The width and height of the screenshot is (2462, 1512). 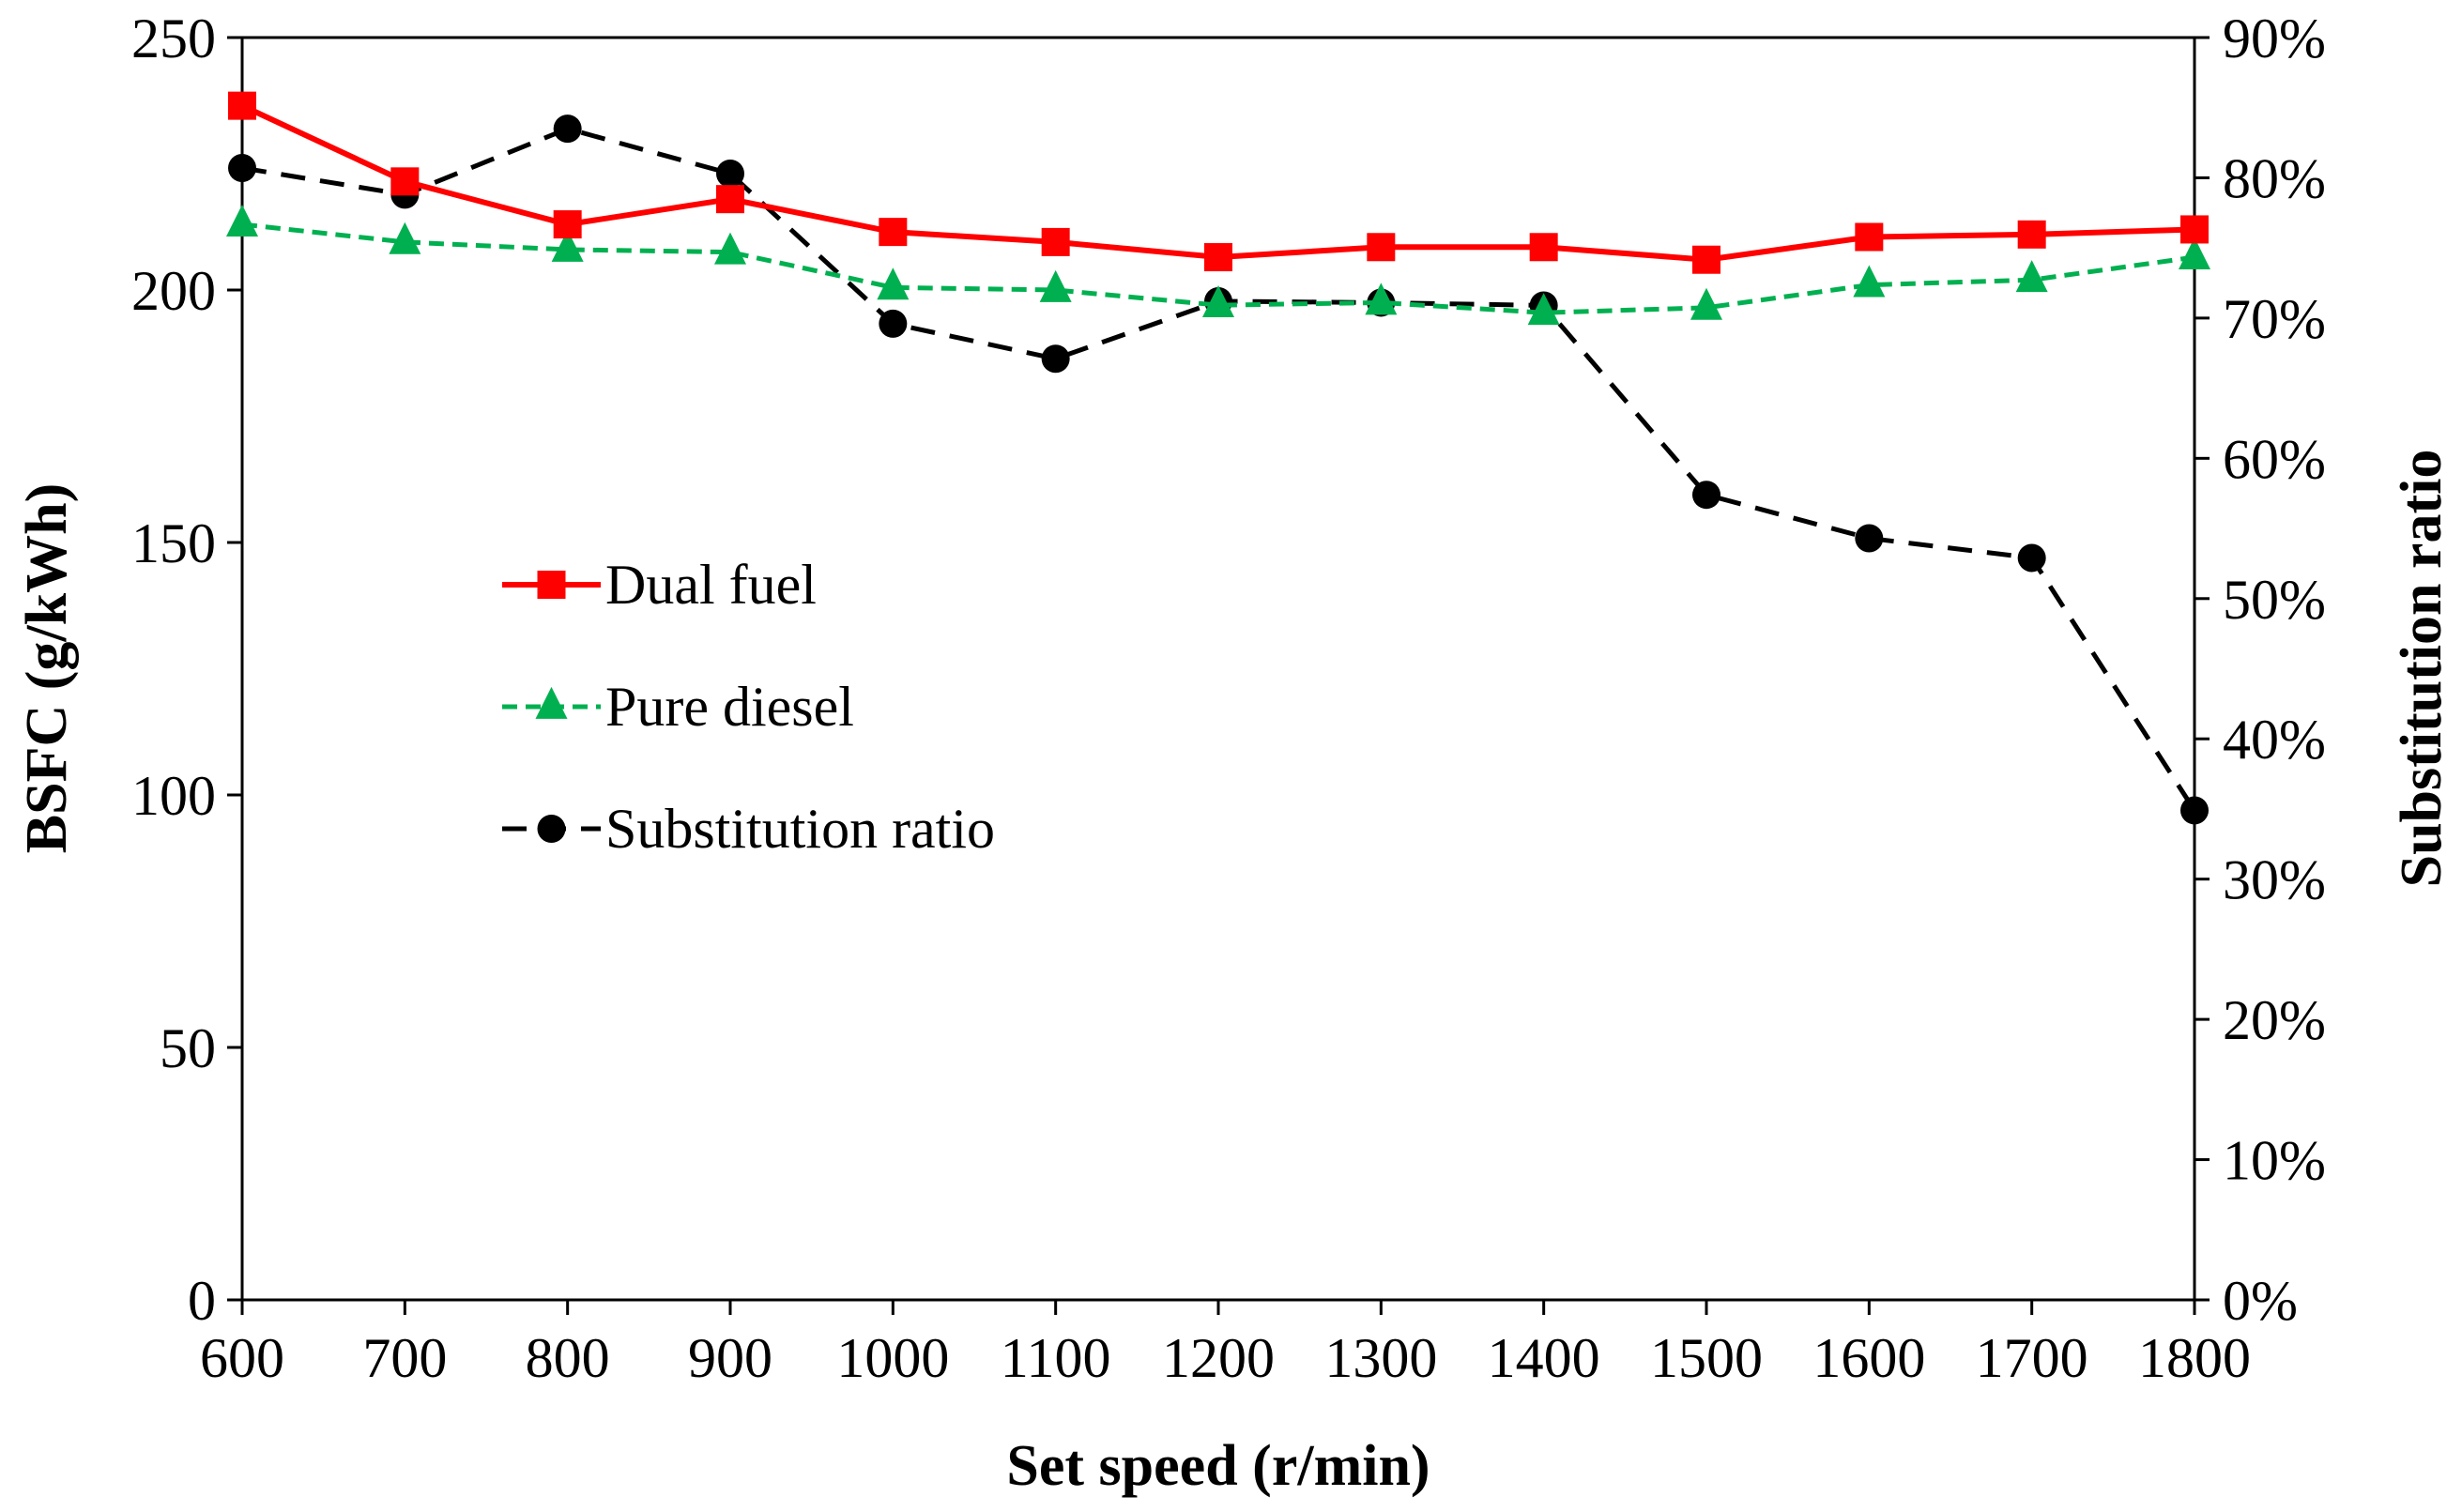 I want to click on legend-item-substitution-ratio: Substitution ratio, so click(x=748, y=829).